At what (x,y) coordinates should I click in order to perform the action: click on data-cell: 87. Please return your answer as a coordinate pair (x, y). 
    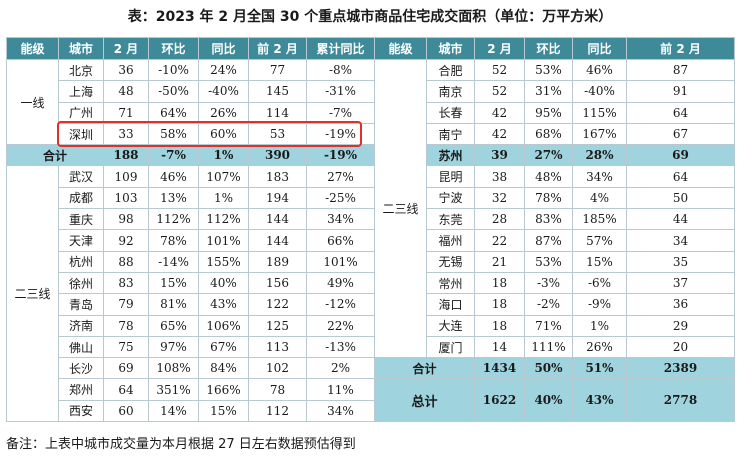
    Looking at the image, I should click on (680, 70).